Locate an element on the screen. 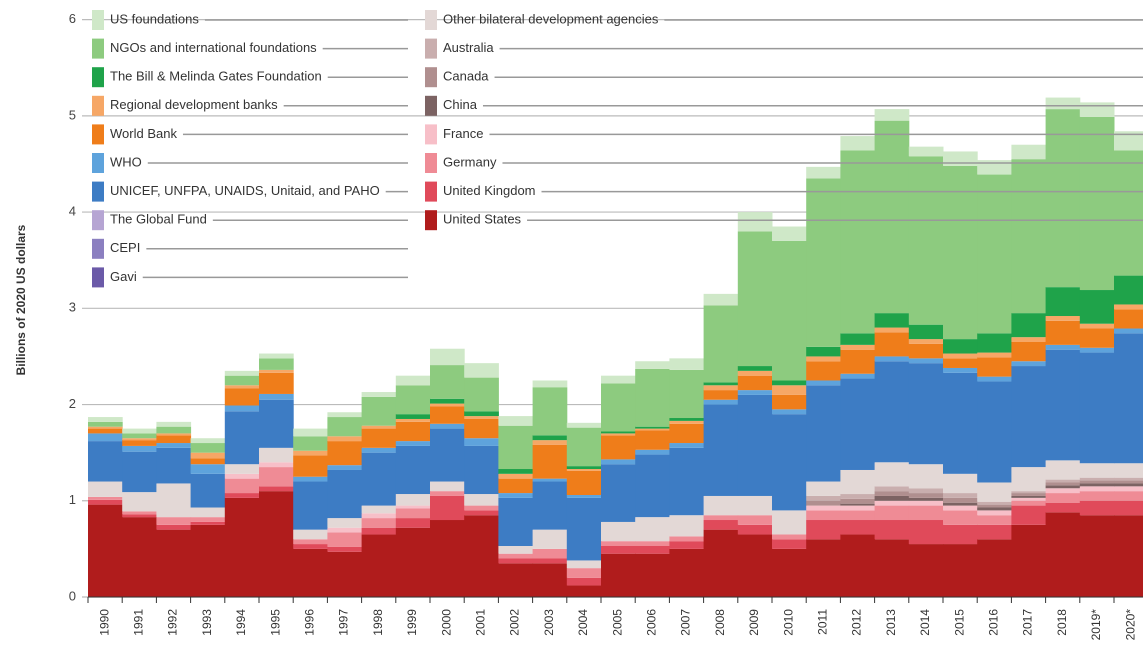  y-tick-label: 4 is located at coordinates (72, 211).